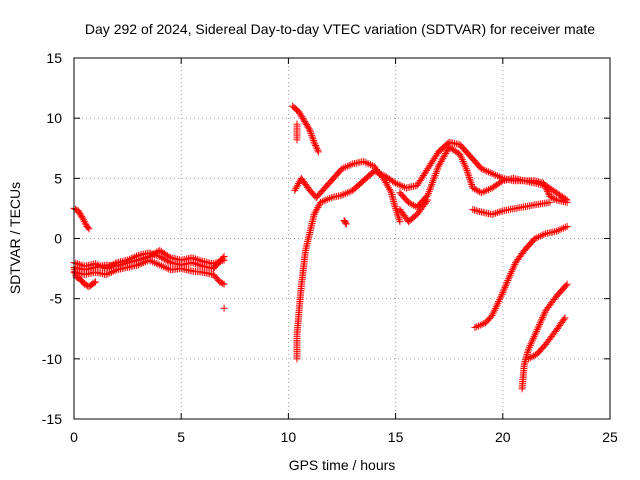 This screenshot has width=640, height=480. What do you see at coordinates (547, 338) in the screenshot?
I see `series-arc-h` at bounding box center [547, 338].